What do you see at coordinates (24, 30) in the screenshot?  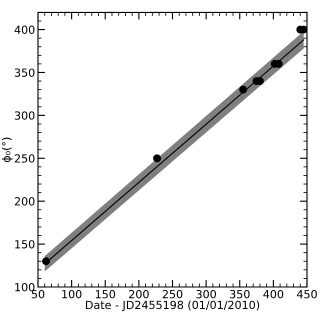 I see `y-tick-label: 400` at bounding box center [24, 30].